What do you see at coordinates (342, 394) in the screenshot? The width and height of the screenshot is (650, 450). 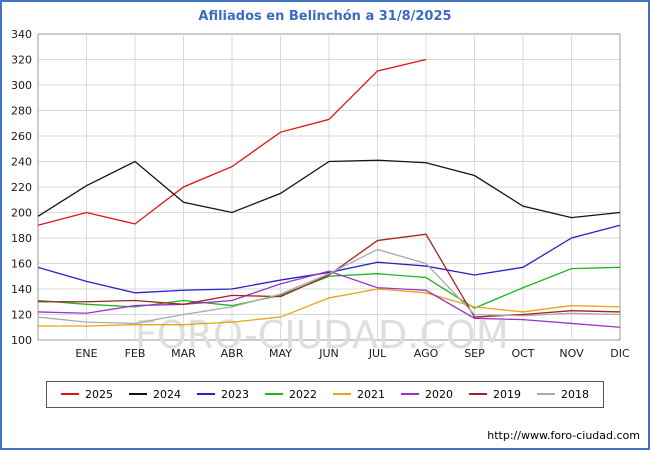 I see `legend-swatch-2021` at bounding box center [342, 394].